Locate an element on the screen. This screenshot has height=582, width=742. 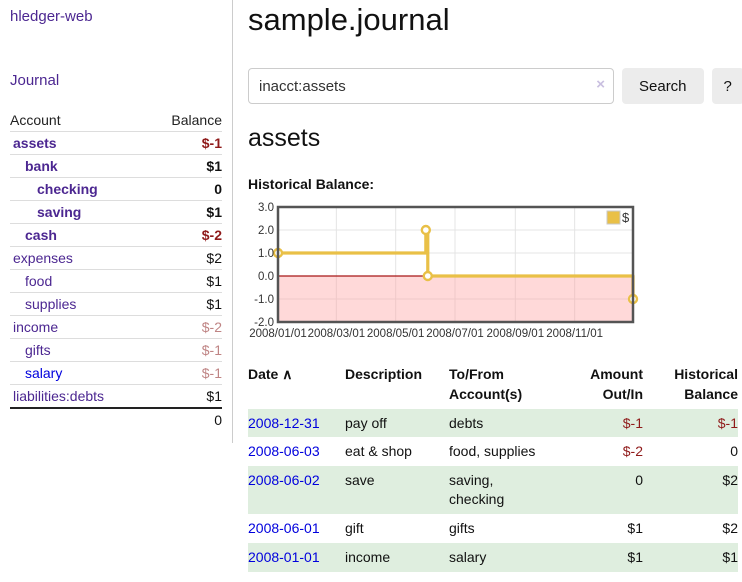
transaction-accounts: salary is located at coordinates (468, 557).